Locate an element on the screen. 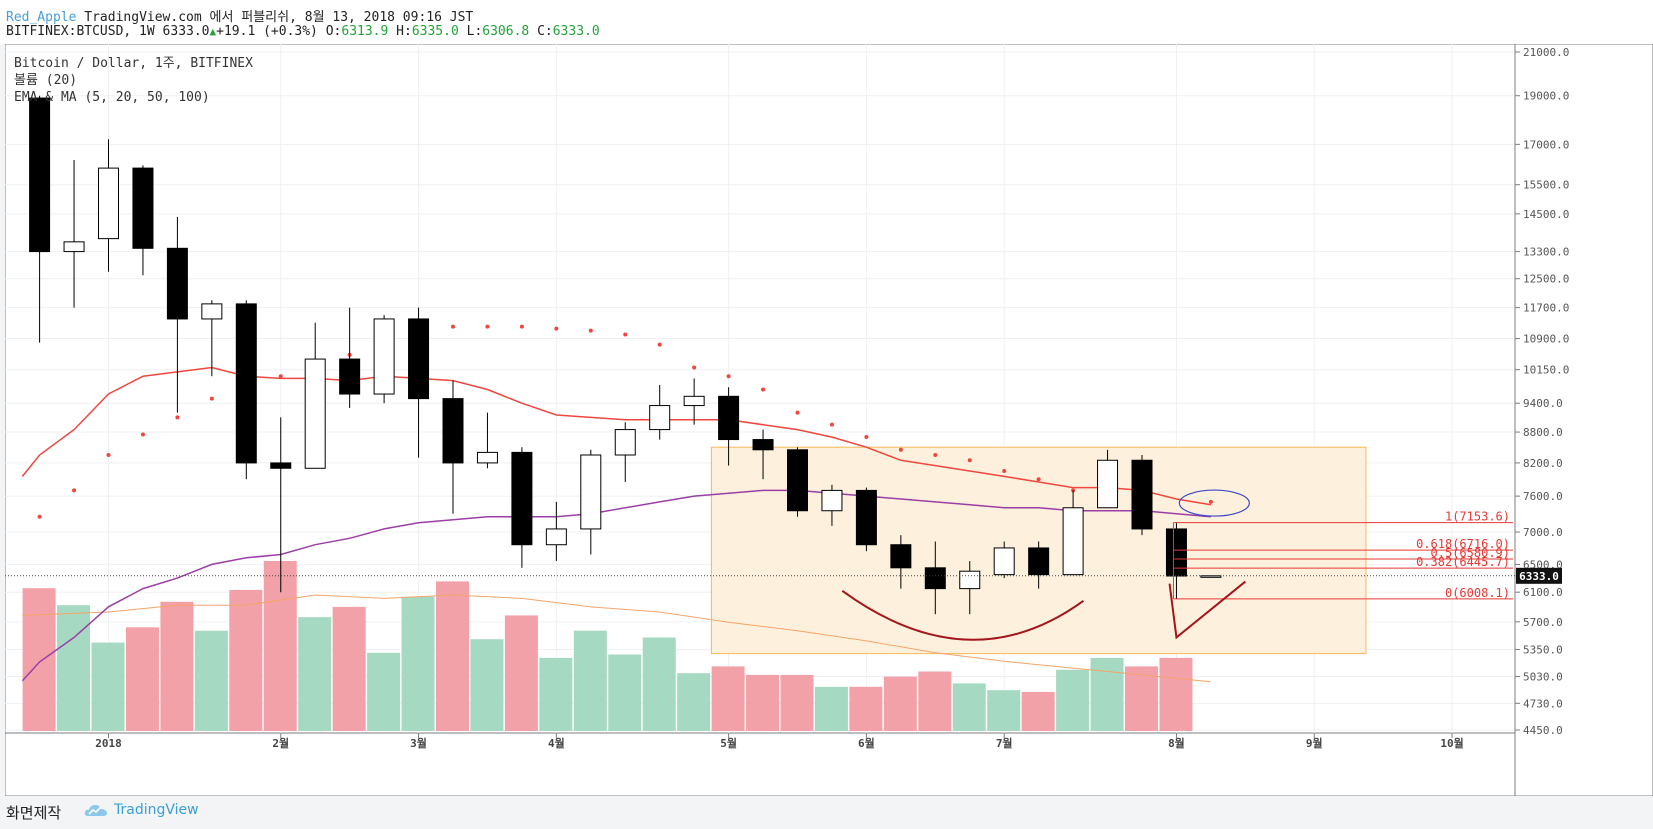 Image resolution: width=1653 pixels, height=829 pixels. x-tick-label: 9월 is located at coordinates (1314, 743).